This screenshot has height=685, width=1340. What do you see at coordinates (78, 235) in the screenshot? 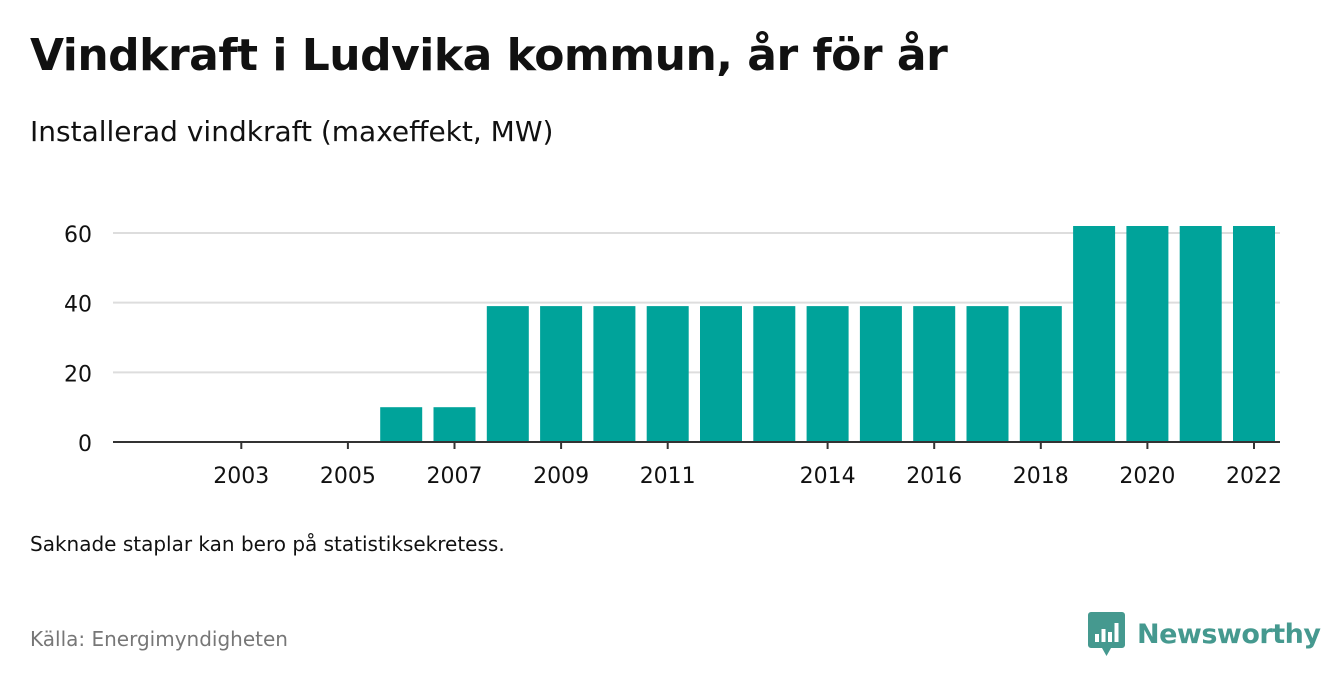
I see `y-tick-label: 60` at bounding box center [78, 235].